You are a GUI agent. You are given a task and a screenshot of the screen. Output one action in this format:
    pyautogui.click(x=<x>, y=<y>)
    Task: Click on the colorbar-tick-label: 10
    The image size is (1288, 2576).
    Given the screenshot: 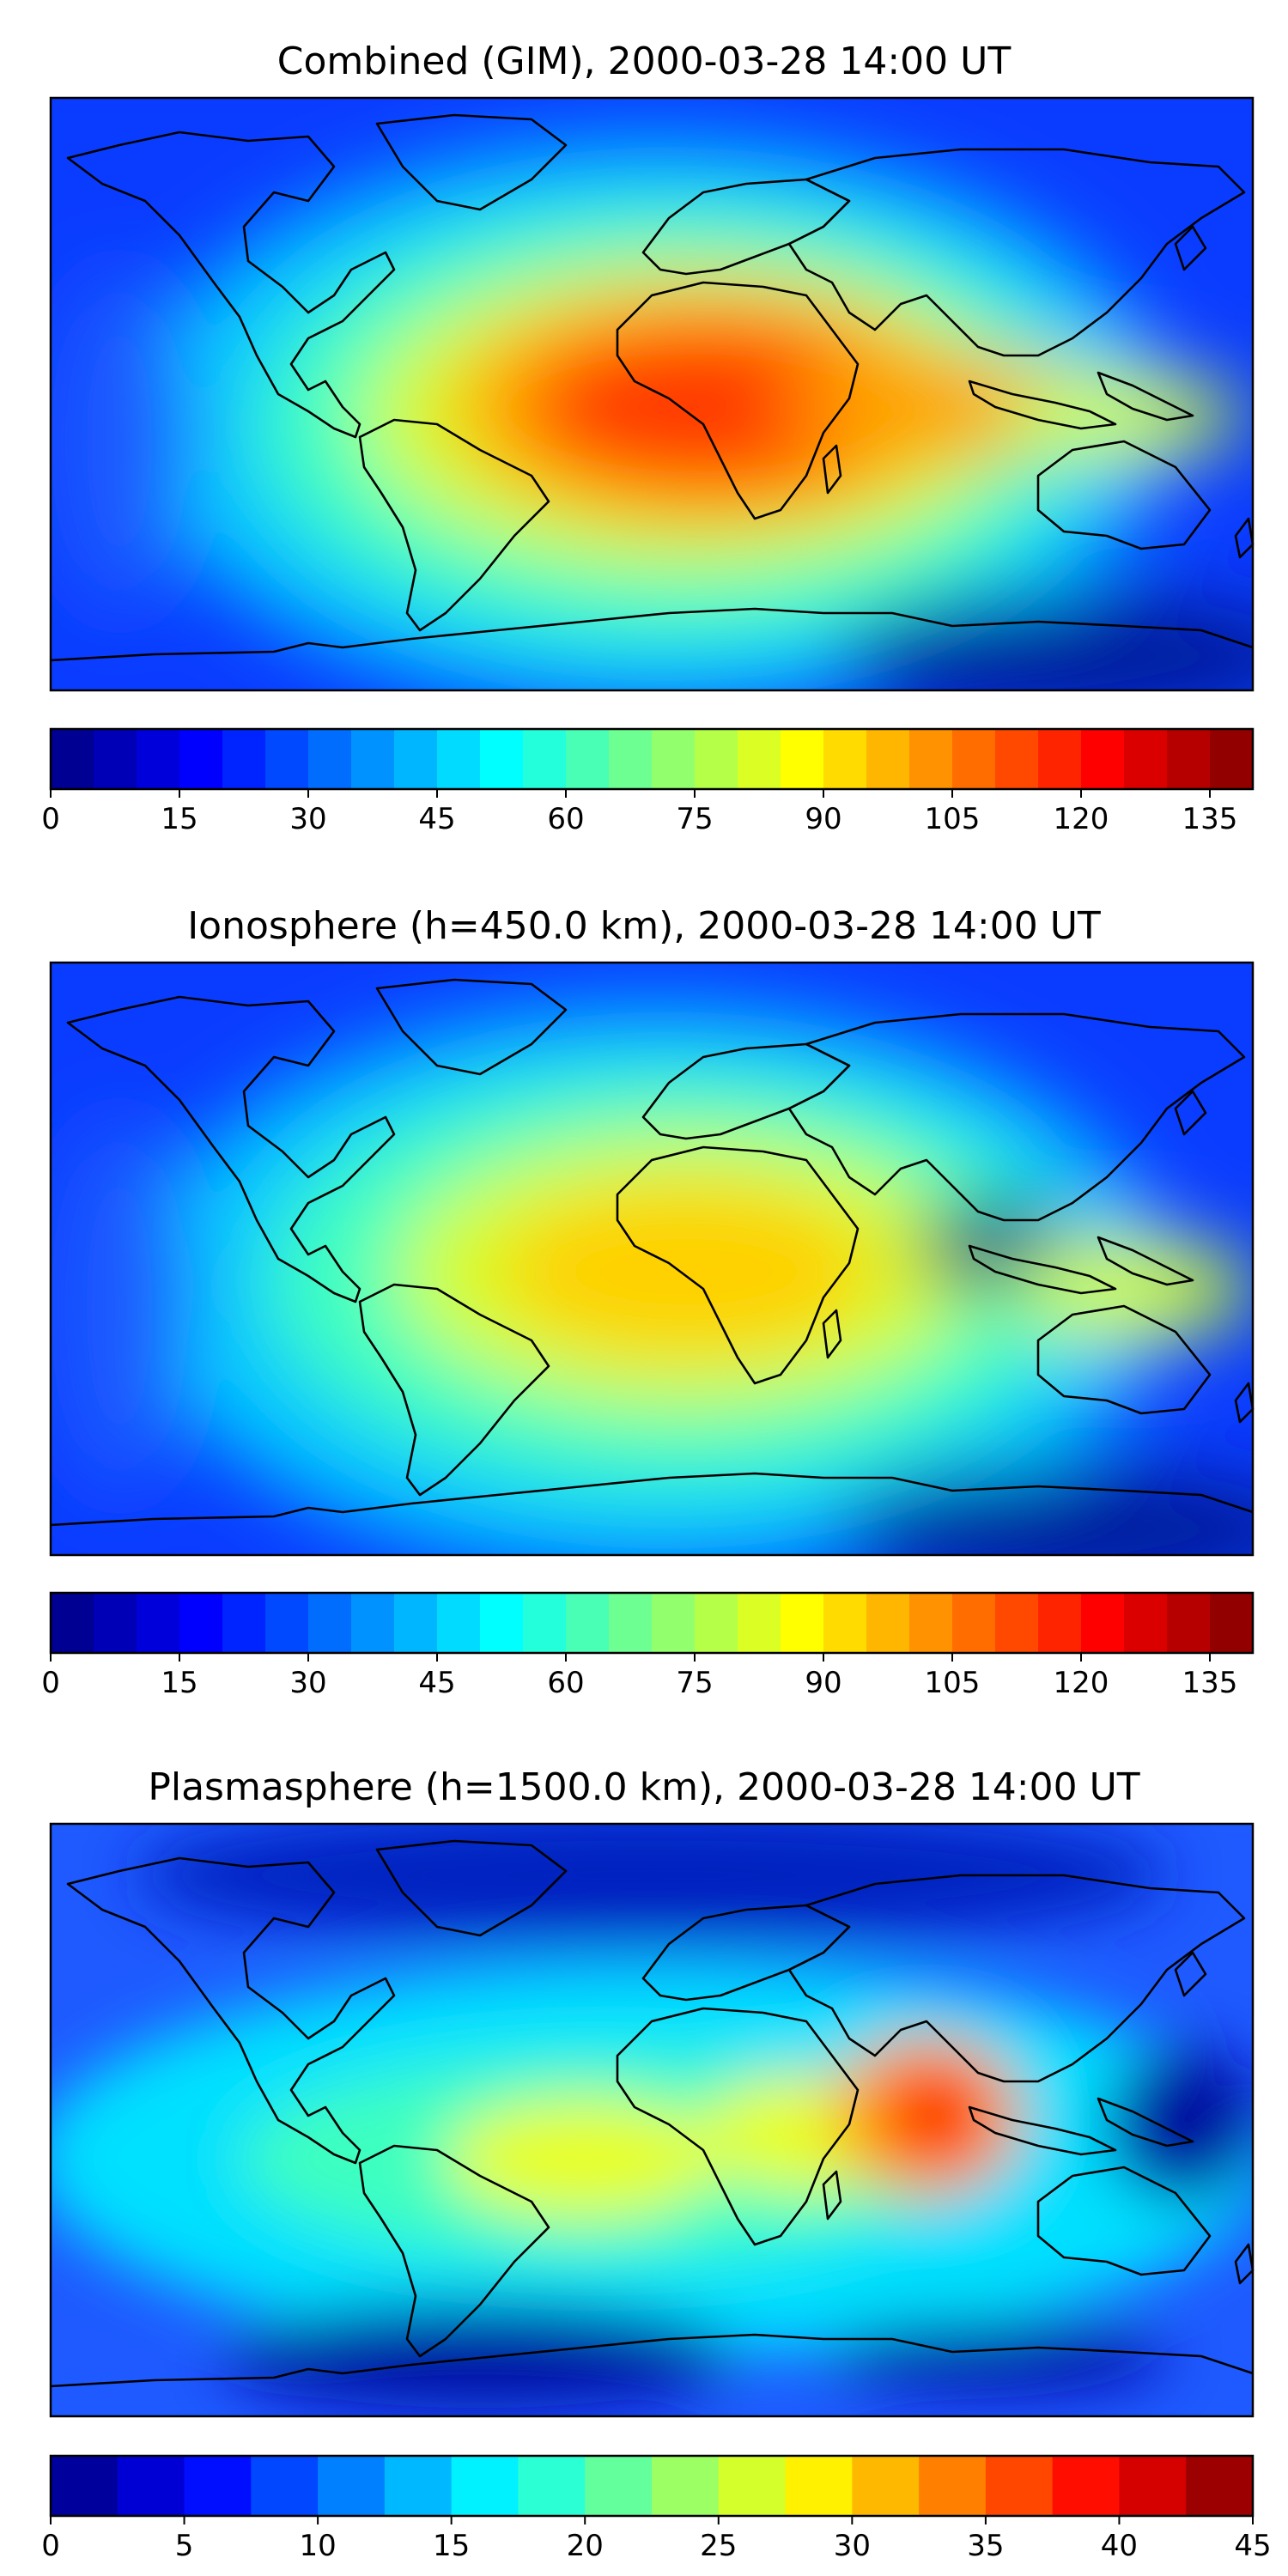 What is the action you would take?
    pyautogui.click(x=317, y=2546)
    